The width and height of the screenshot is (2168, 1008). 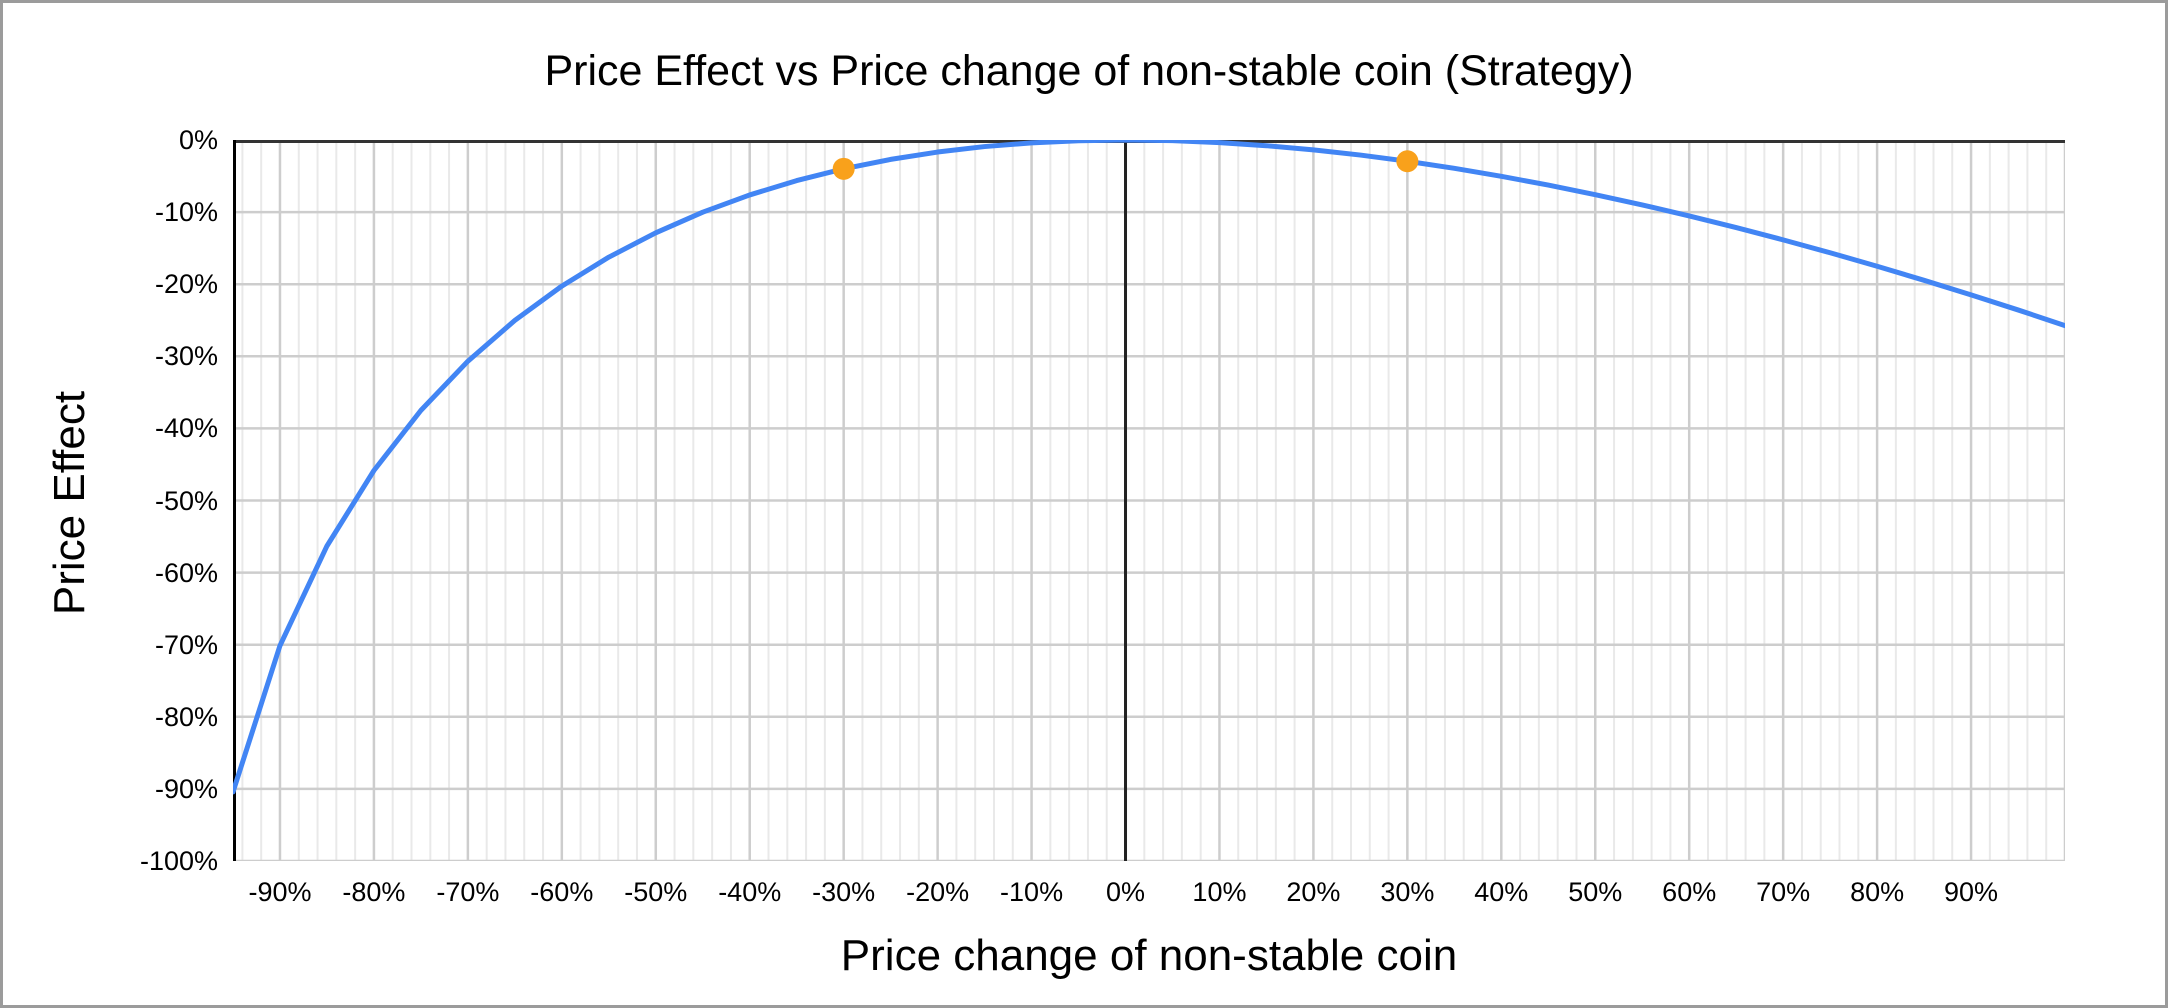 I want to click on x-tick-label: -20%, so click(x=938, y=892).